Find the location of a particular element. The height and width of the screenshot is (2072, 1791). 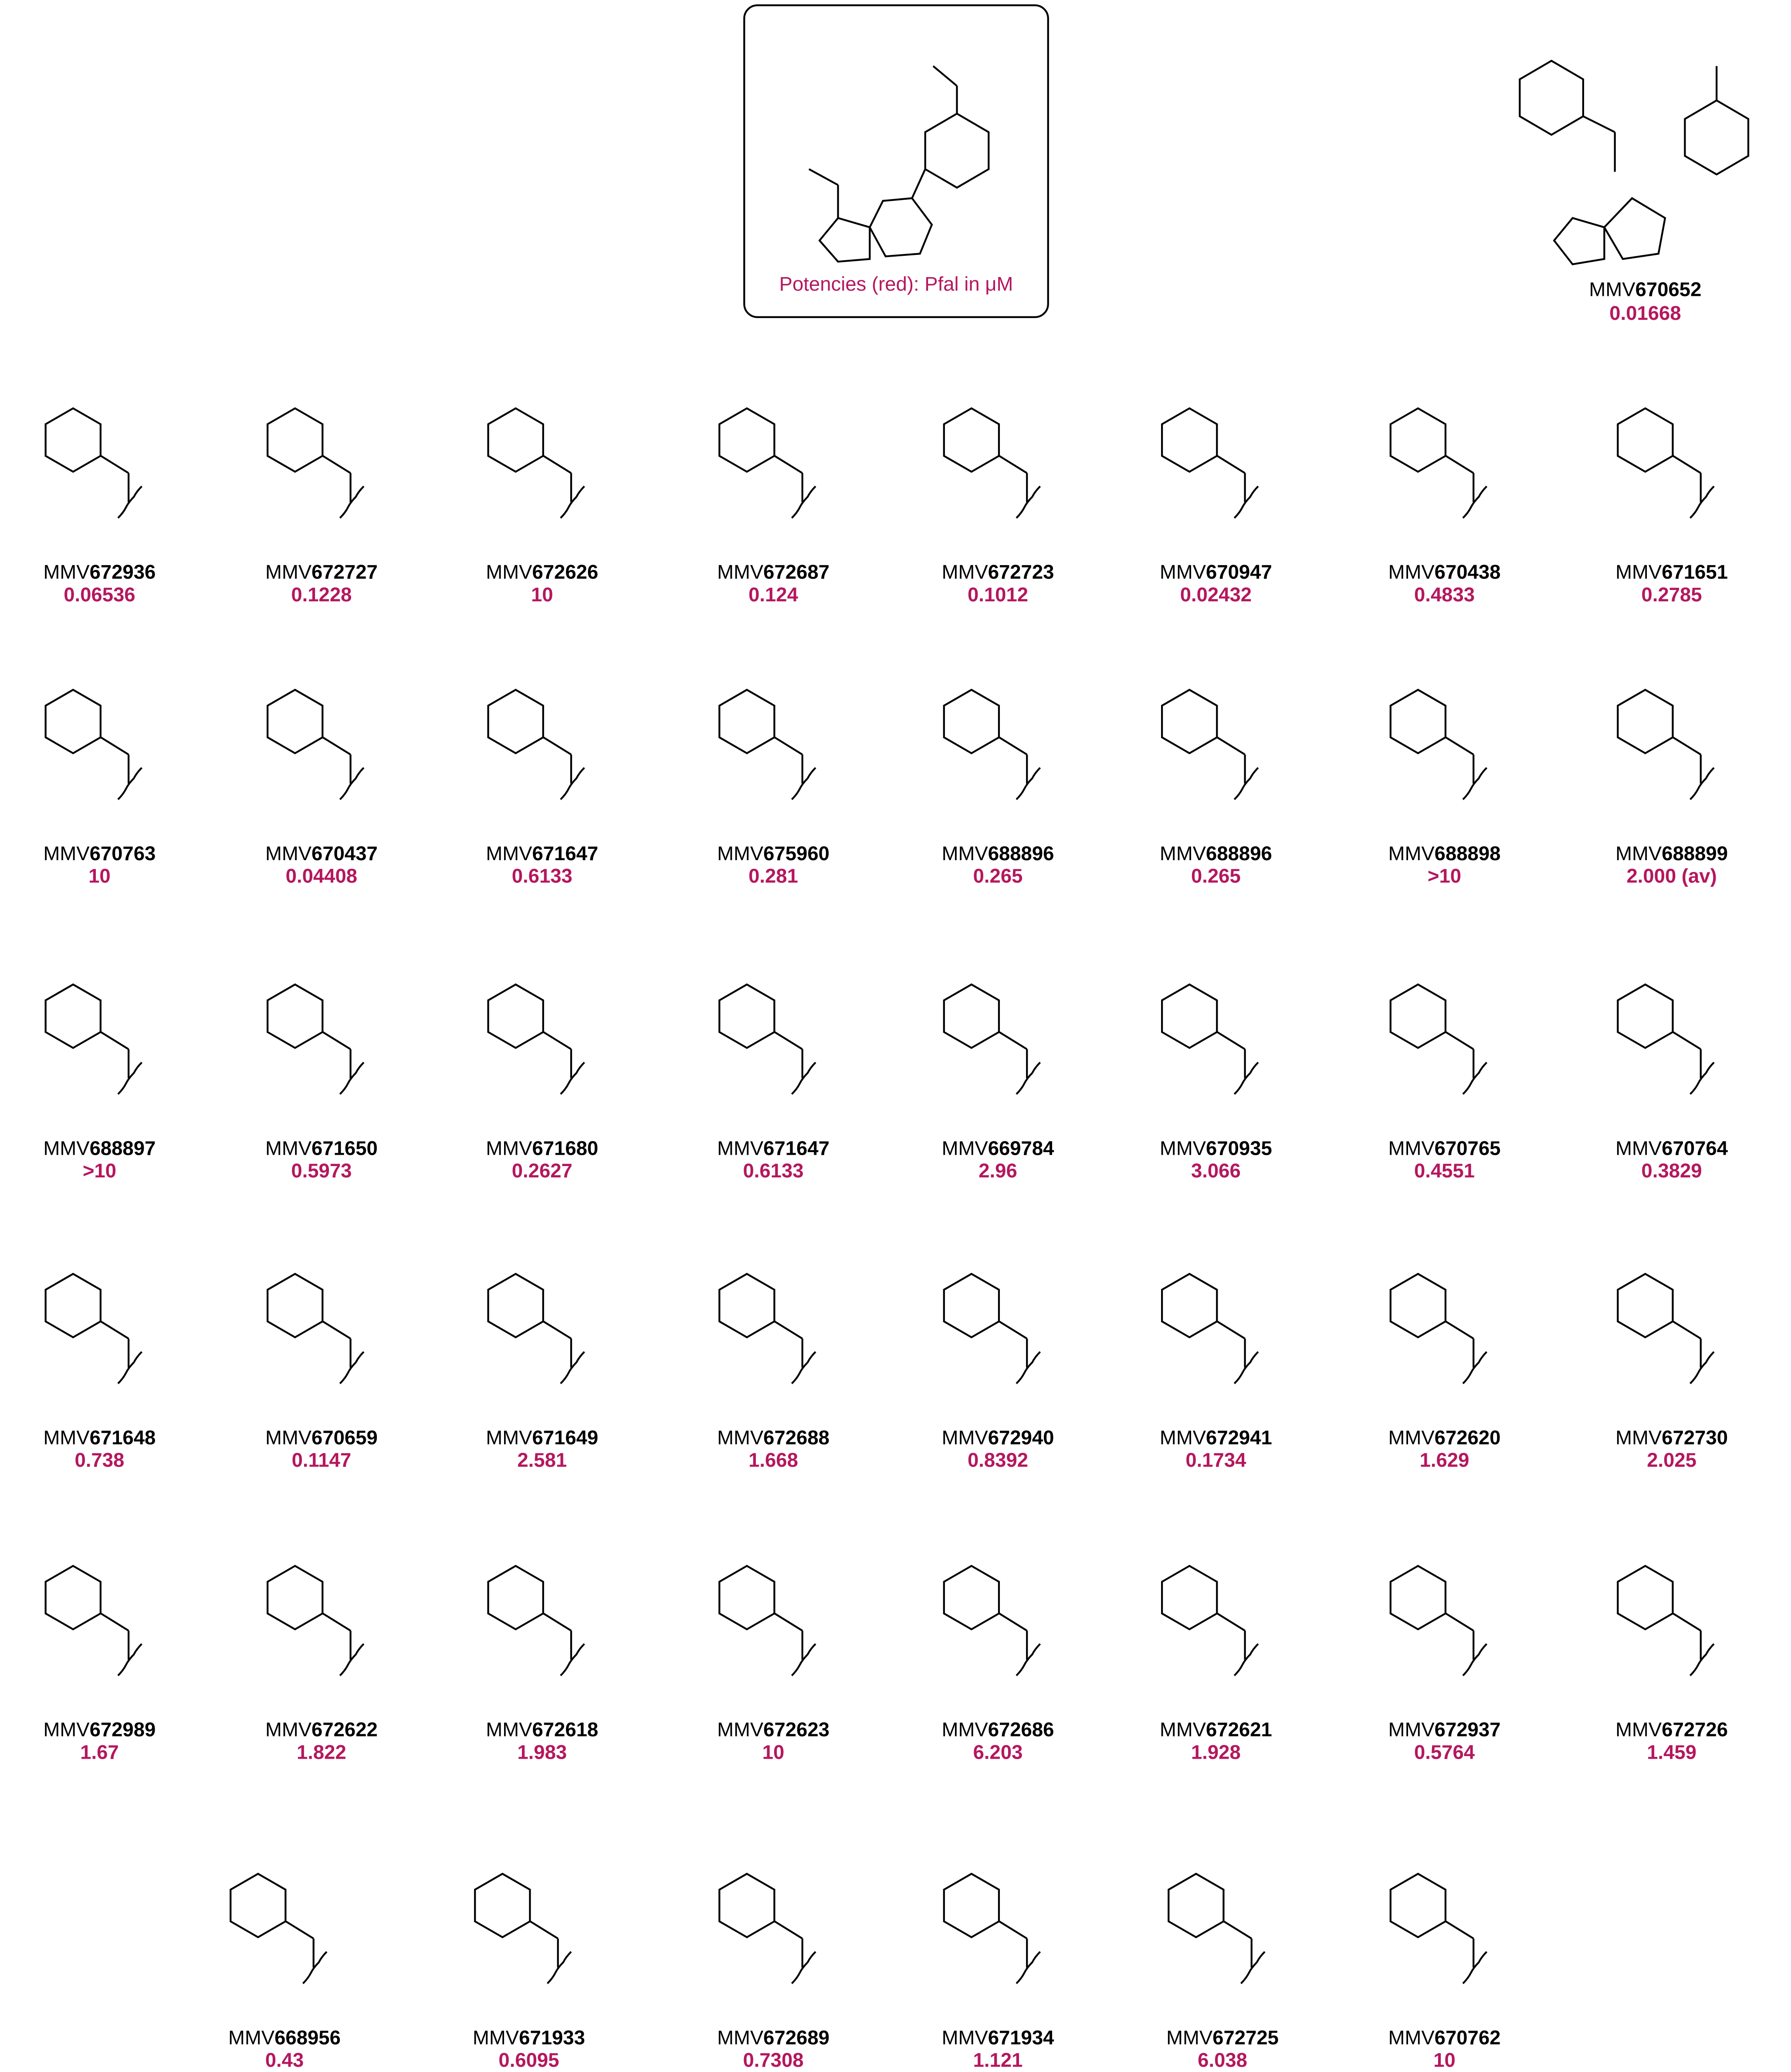

potency: 0.5973 is located at coordinates (321, 1171).